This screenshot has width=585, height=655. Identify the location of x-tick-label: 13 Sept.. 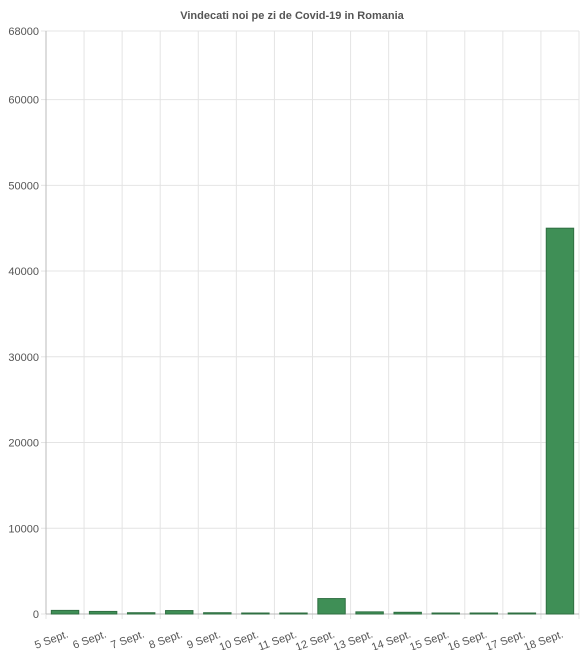
(353, 639).